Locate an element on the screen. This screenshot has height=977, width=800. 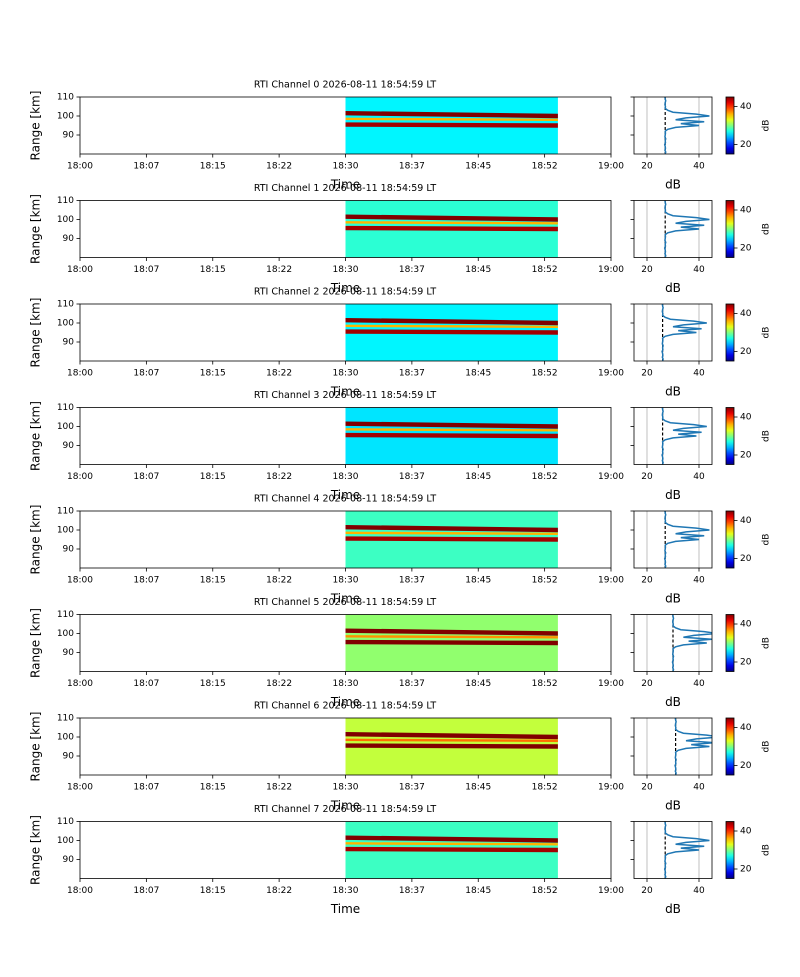
panel-title: RTI Channel 7 2026-08-11 18:54:59 LT is located at coordinates (345, 809).